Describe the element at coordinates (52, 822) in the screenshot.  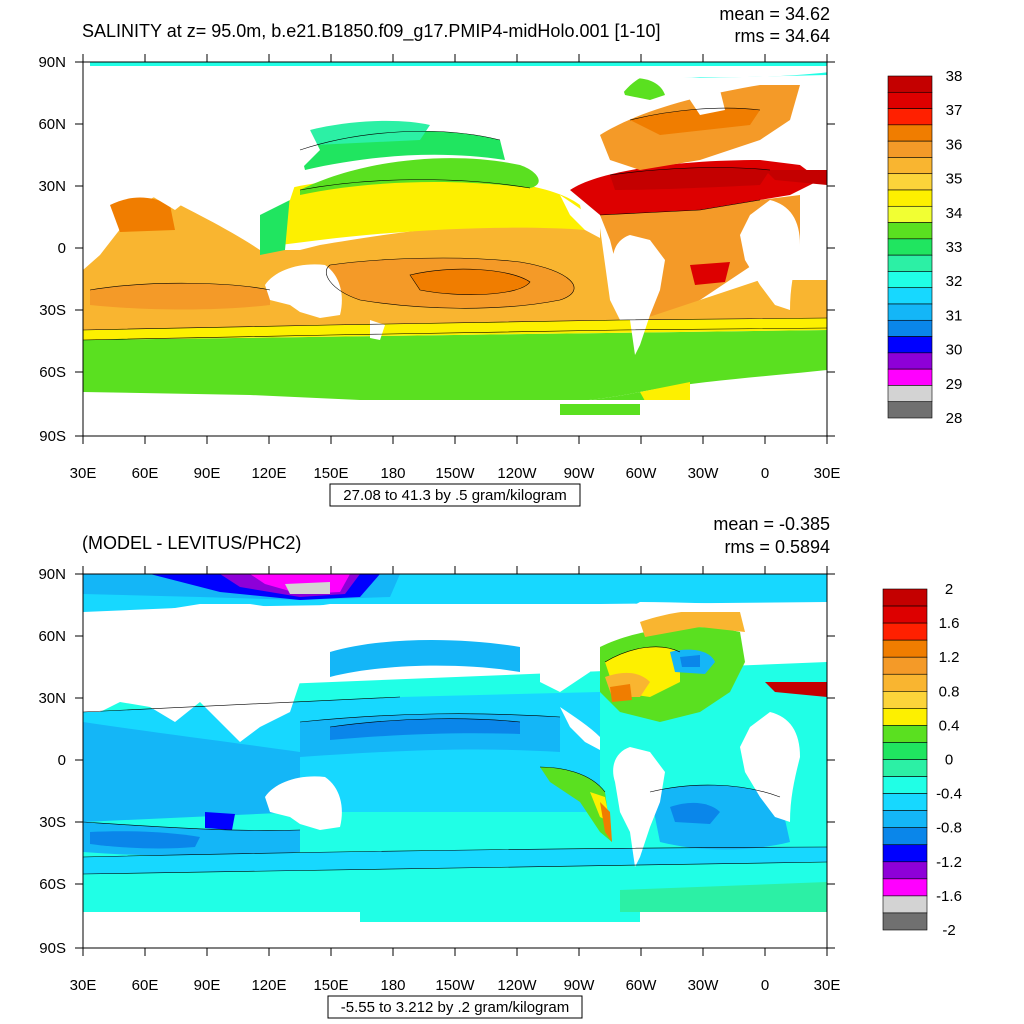
I see `difference-lat-label: 30S` at that location.